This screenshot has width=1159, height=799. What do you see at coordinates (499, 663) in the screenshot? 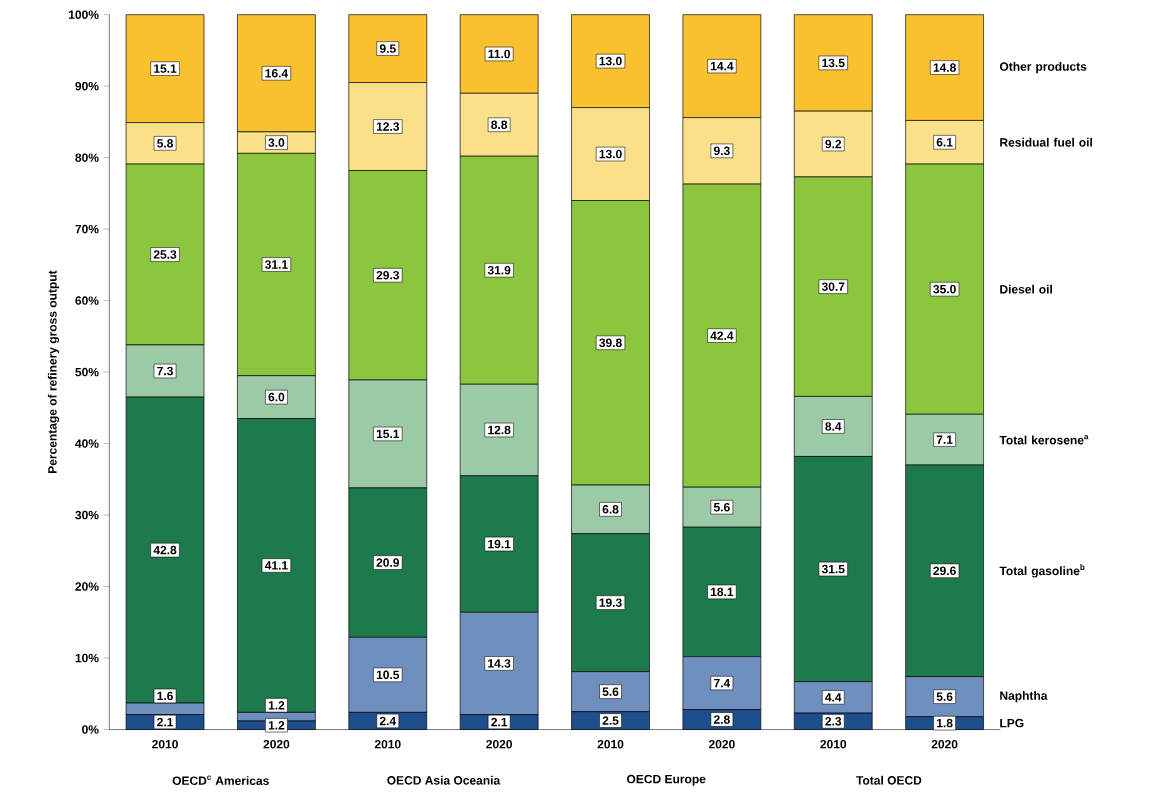
I see `data-label: 14.3` at bounding box center [499, 663].